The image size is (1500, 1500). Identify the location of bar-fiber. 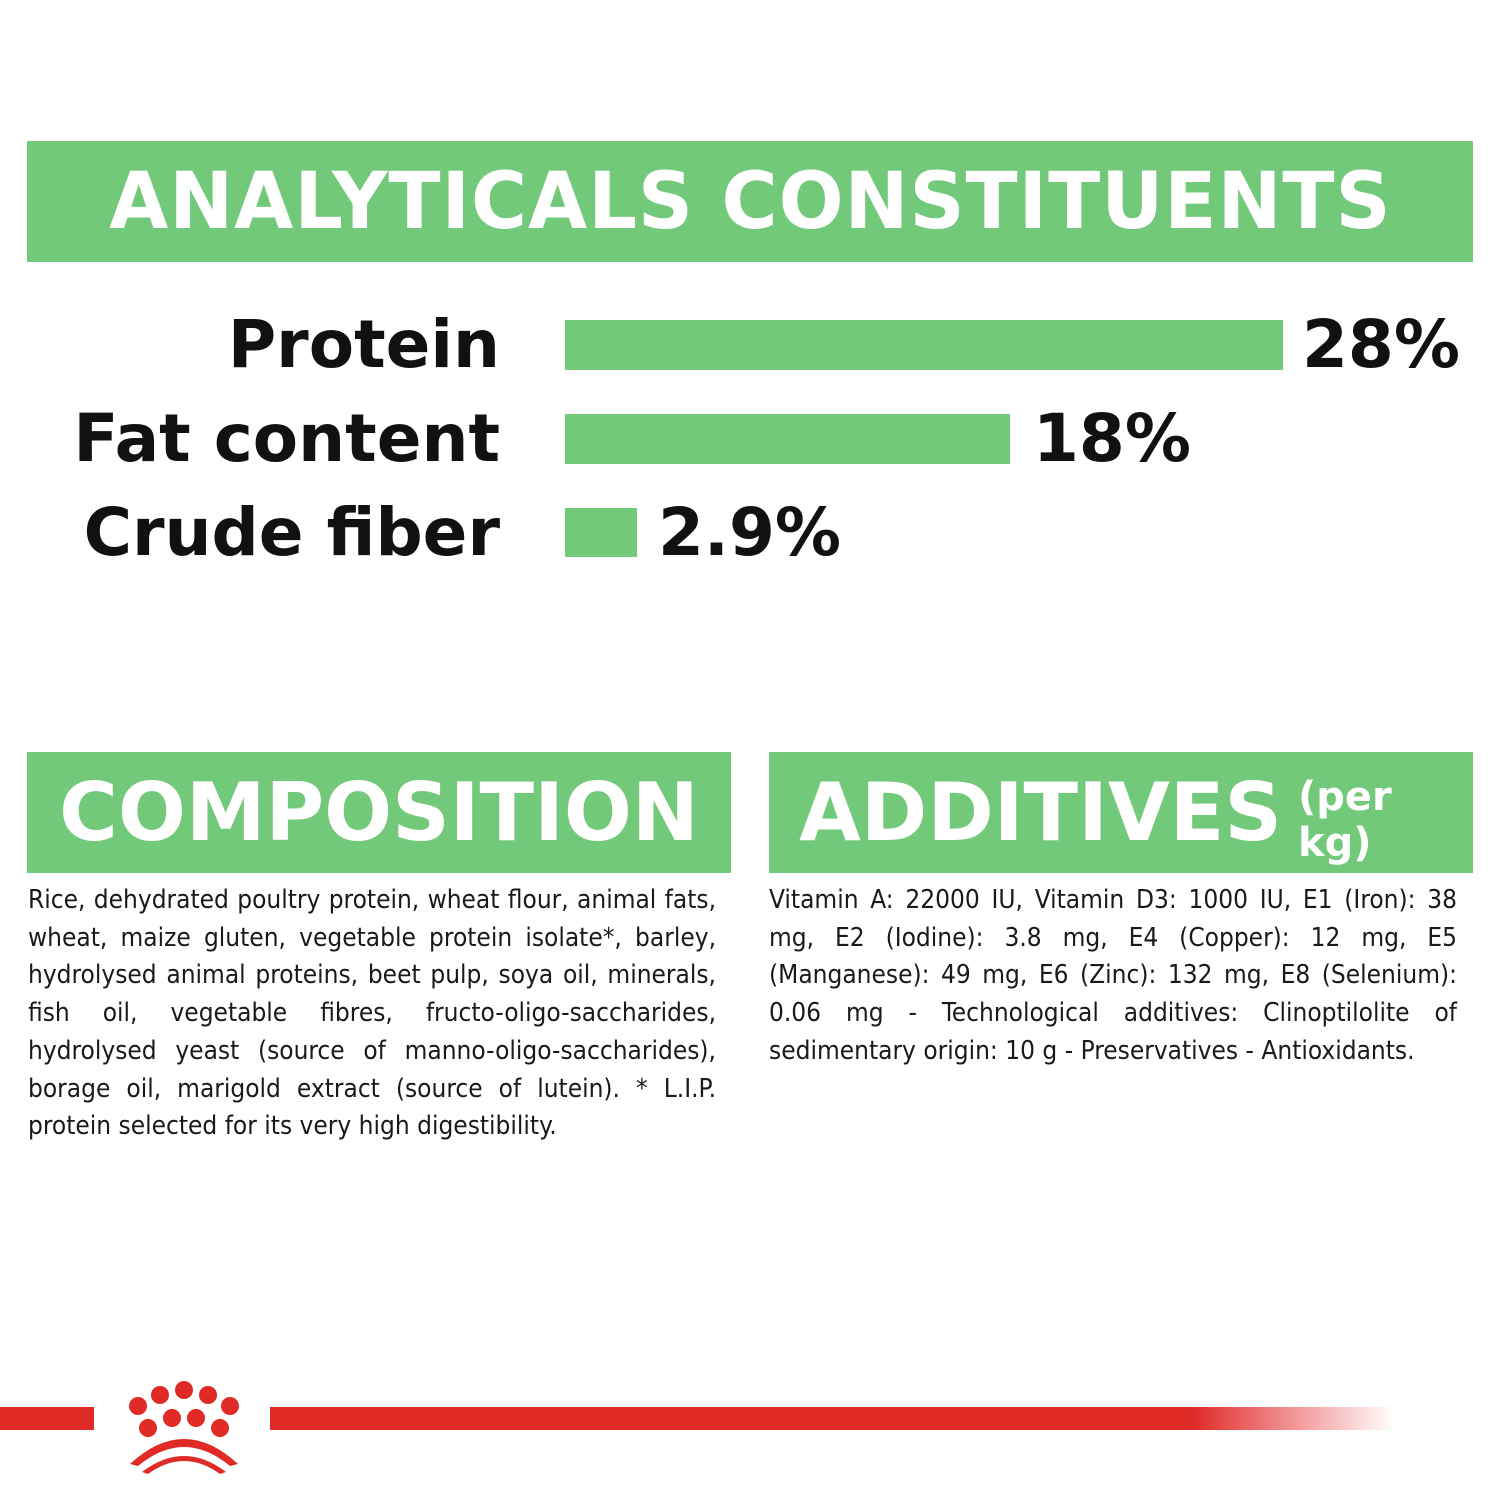
(601, 532).